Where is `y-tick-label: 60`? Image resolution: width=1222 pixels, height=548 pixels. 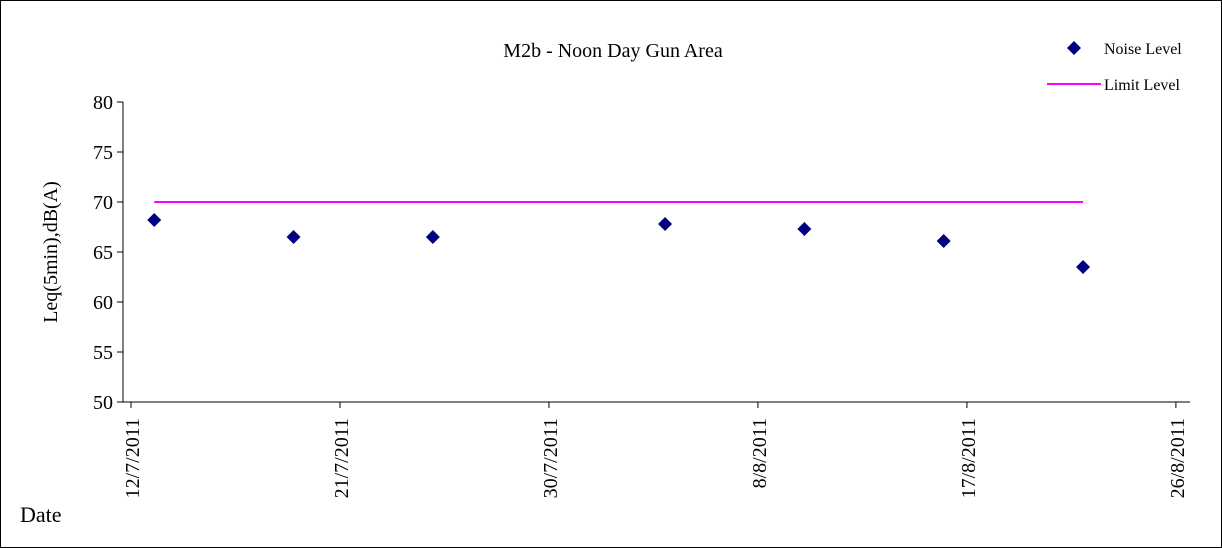 y-tick-label: 60 is located at coordinates (103, 303).